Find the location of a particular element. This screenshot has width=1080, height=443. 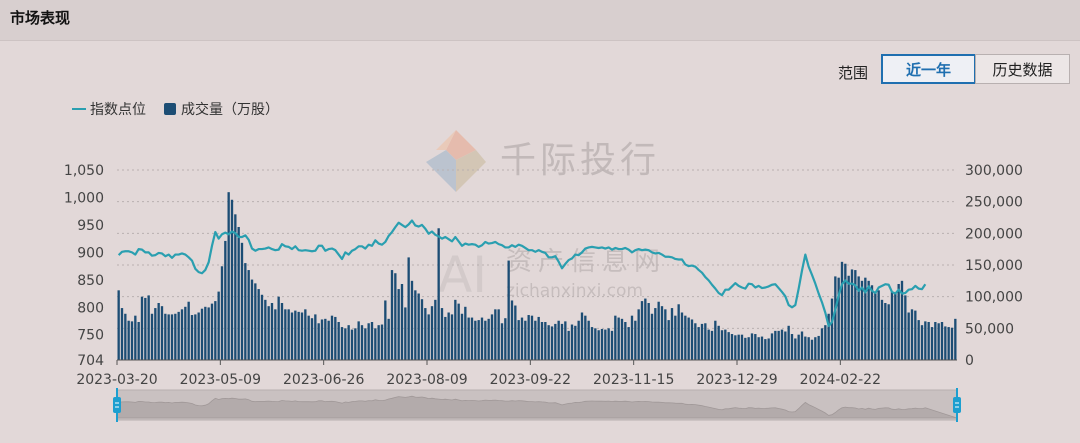

legend-label-volume: 成交量（万股） is located at coordinates (230, 109).